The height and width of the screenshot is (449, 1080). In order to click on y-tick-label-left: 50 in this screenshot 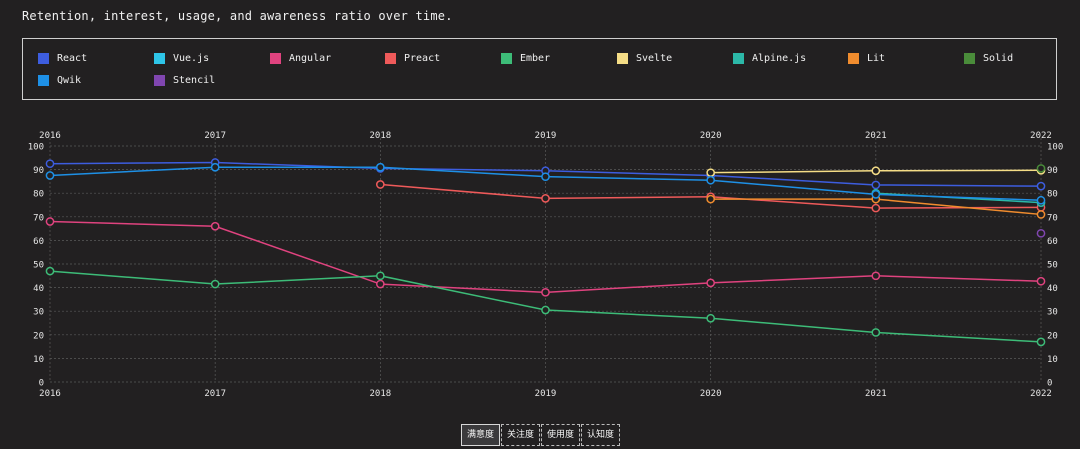, I will do `click(38, 266)`.